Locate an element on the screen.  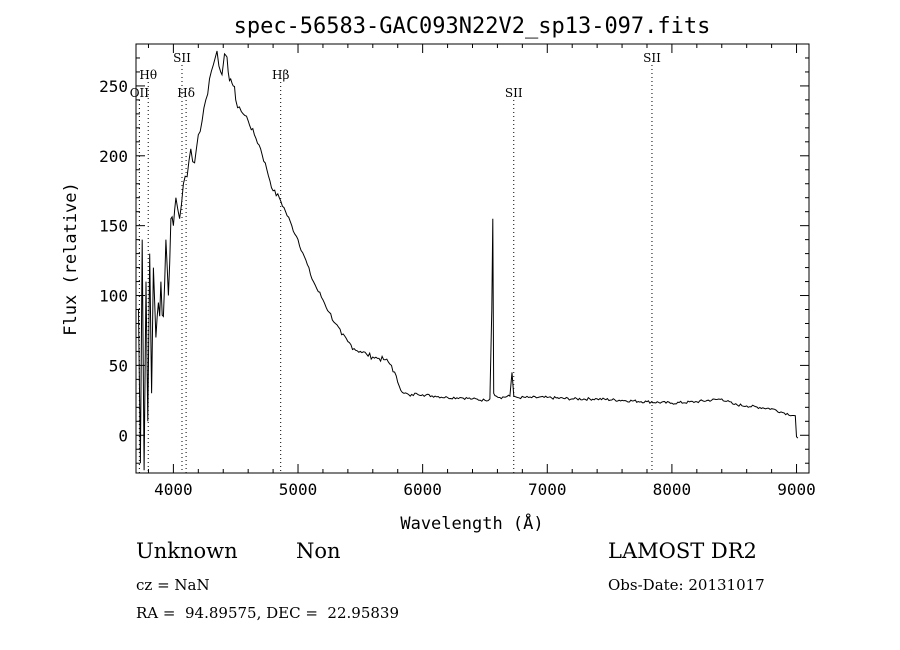
y-tick-label: 150 is located at coordinates (113, 226).